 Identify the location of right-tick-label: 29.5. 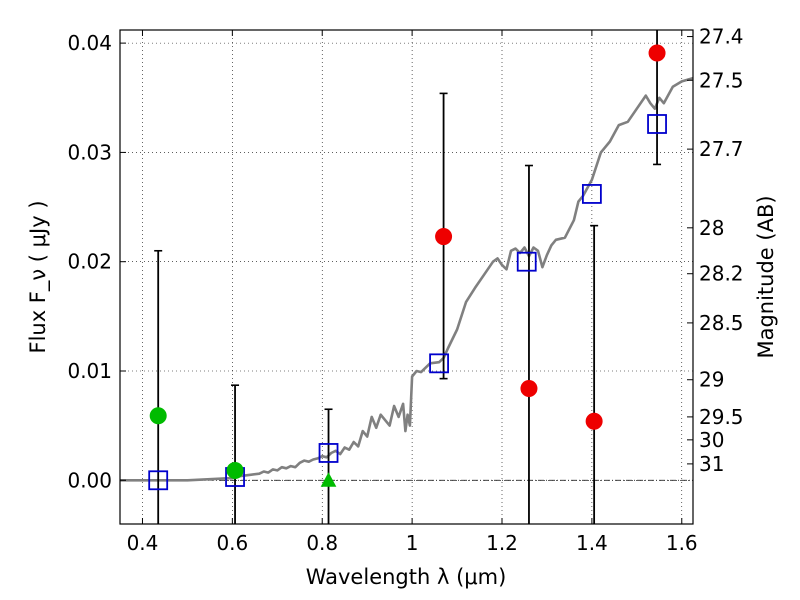
(721, 417).